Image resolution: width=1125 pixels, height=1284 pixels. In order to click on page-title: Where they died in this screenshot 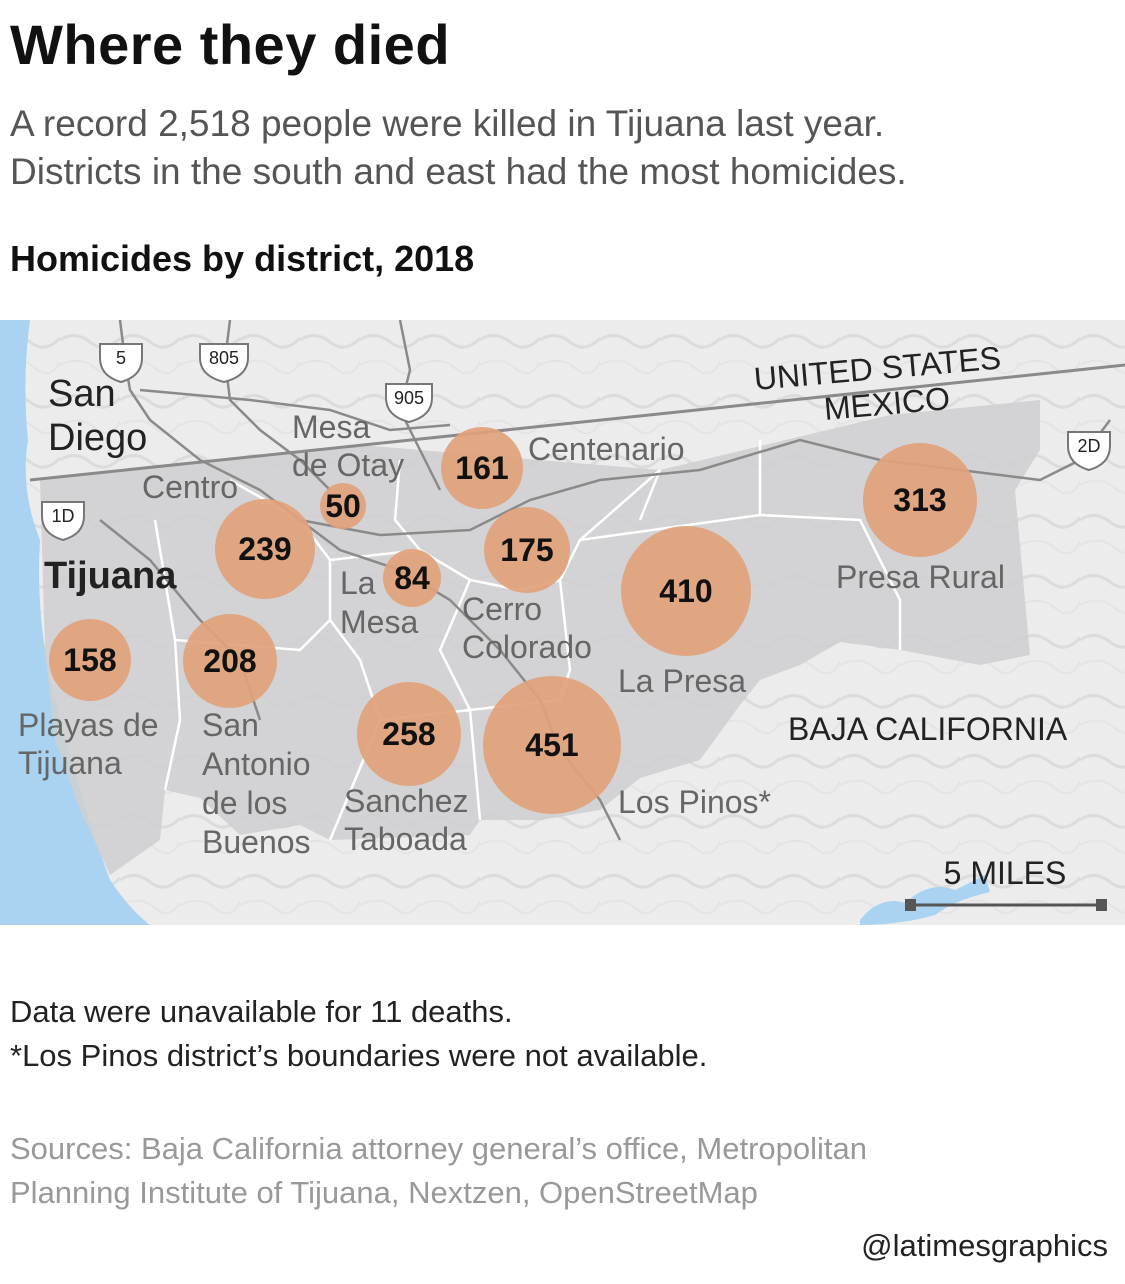, I will do `click(230, 44)`.